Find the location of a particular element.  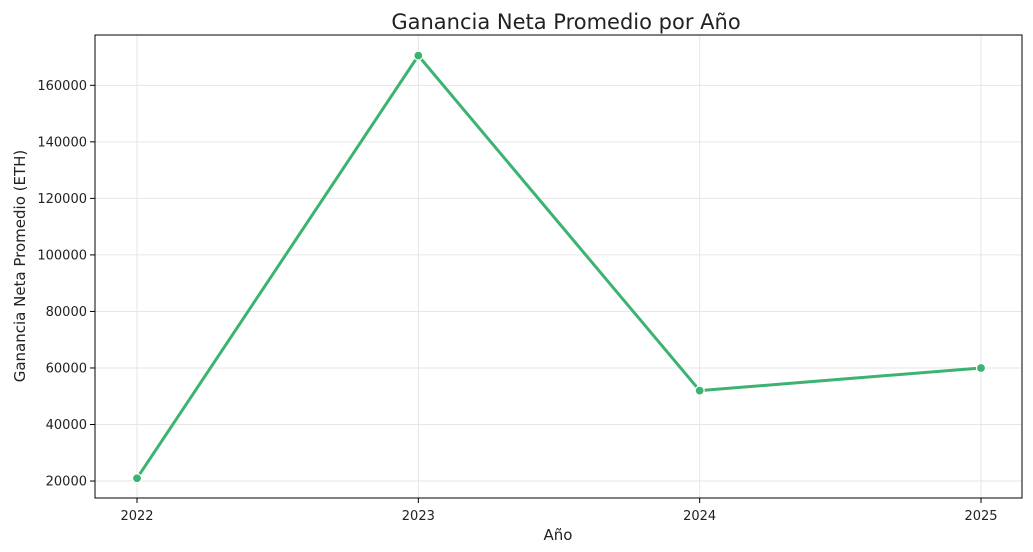

y-tick-label: 120000 is located at coordinates (62, 199).